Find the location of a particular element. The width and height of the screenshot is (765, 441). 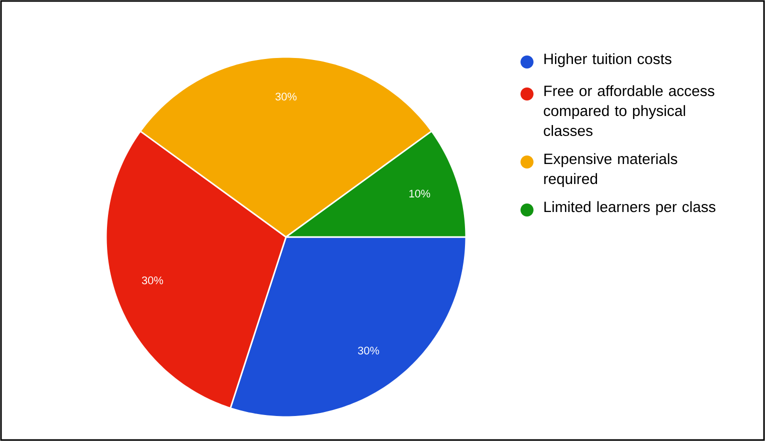

legend-label: Free or affordable access compared to physical classes is located at coordinates (629, 110).